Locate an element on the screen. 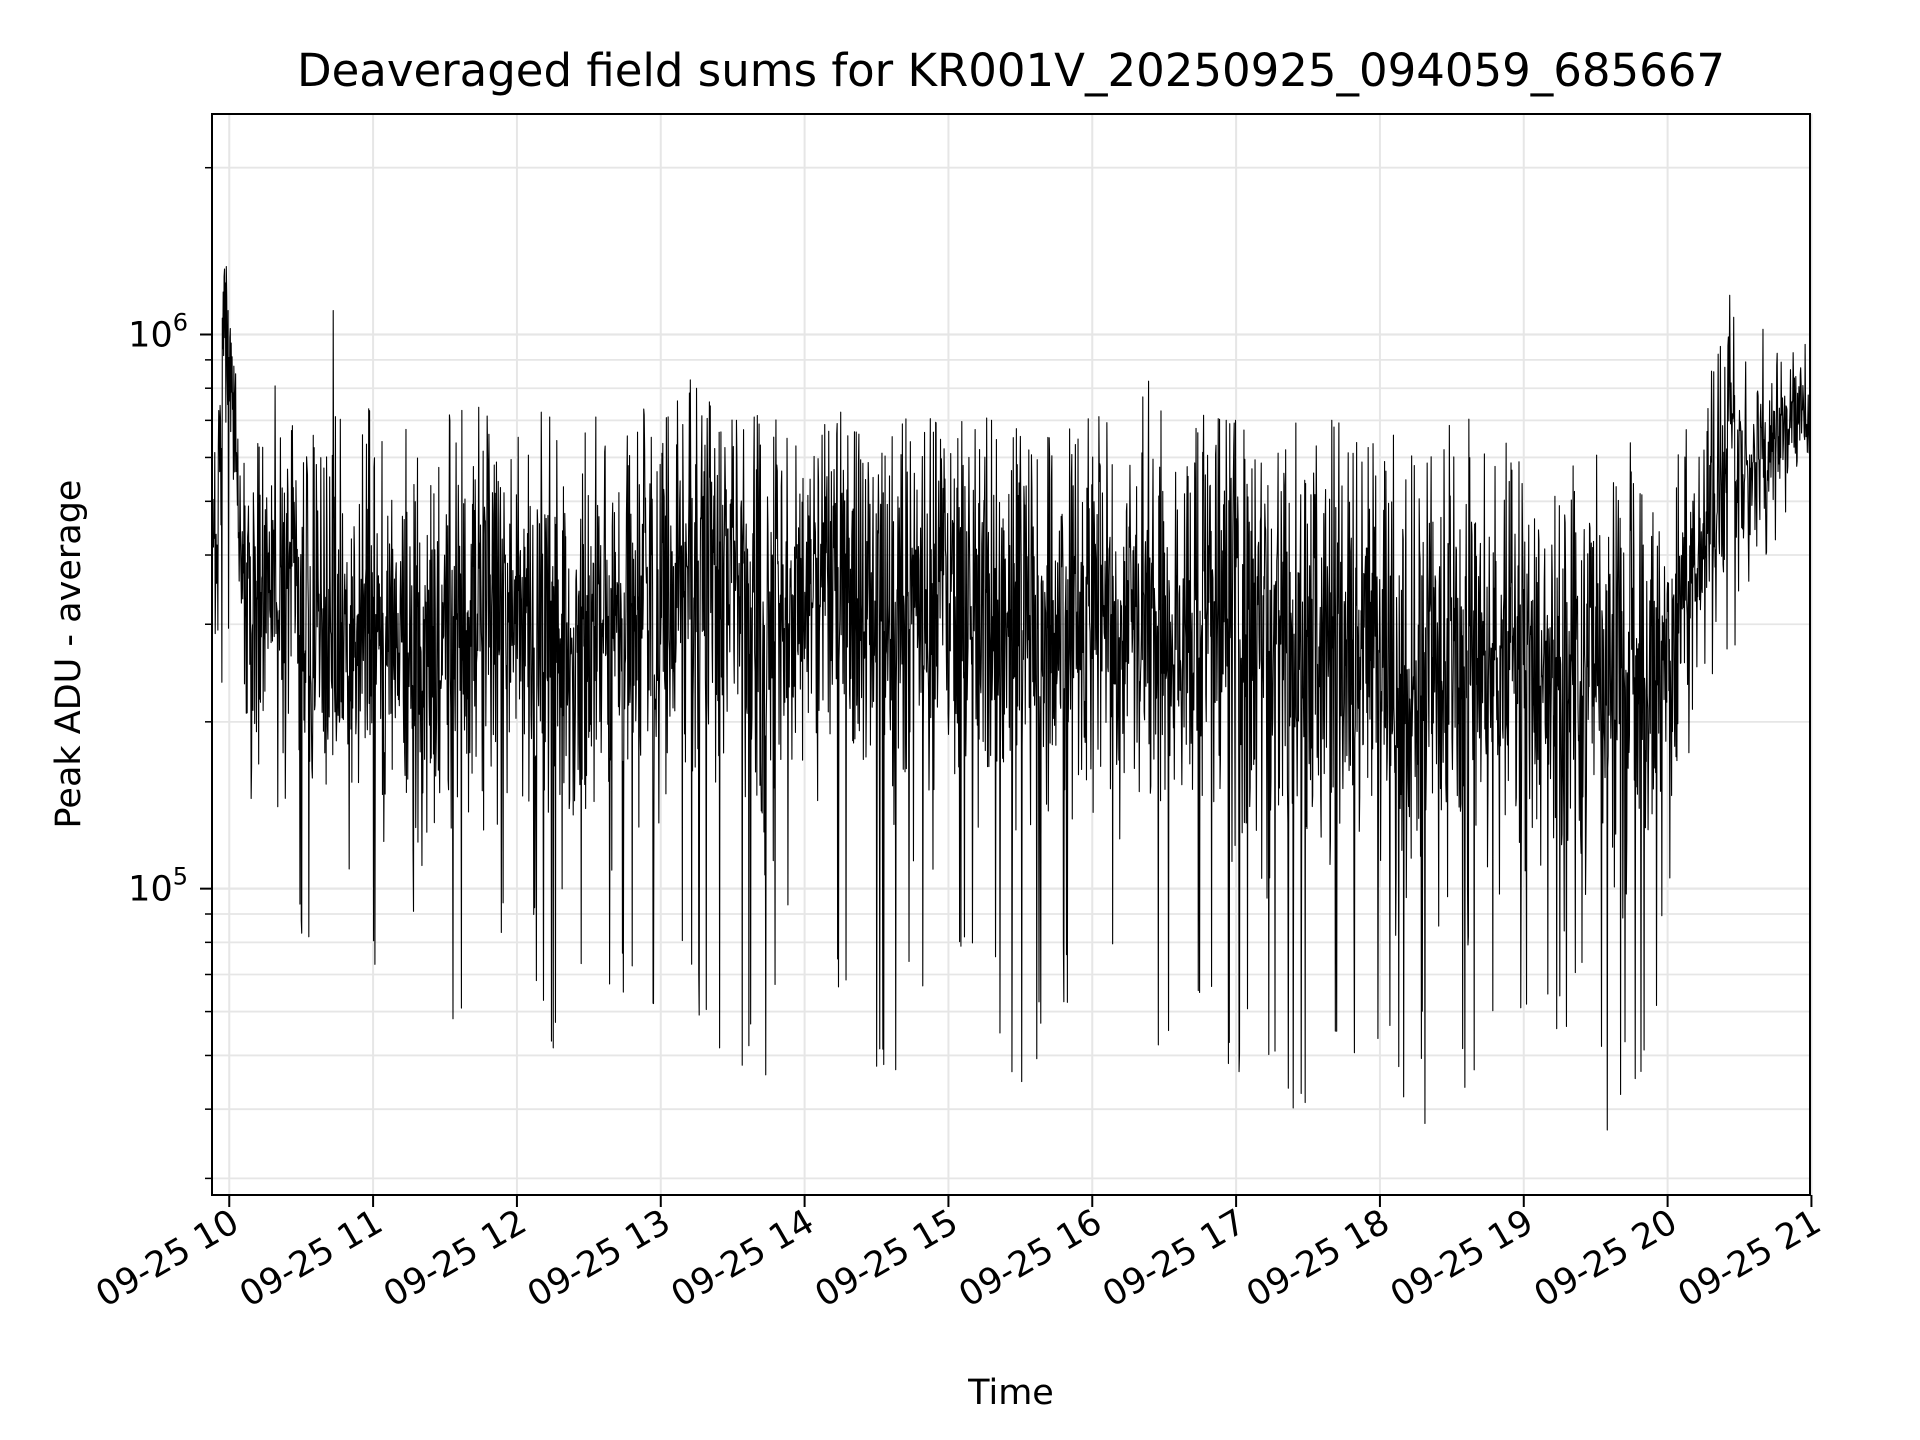 Image resolution: width=1920 pixels, height=1440 pixels. y-tick-label-exponent: 5 is located at coordinates (180, 877).